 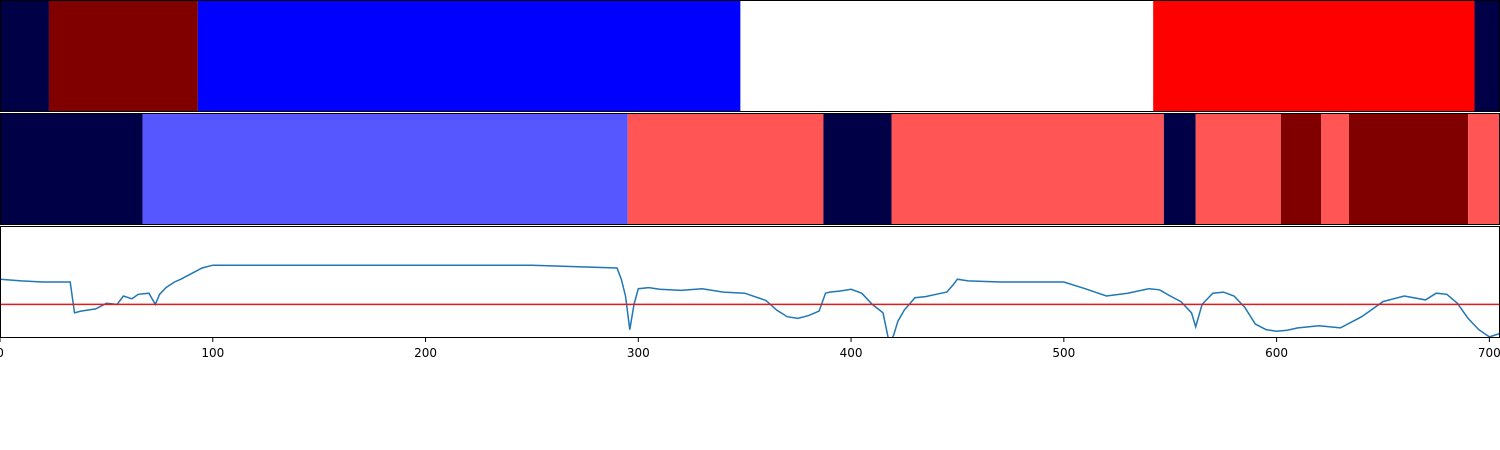 What do you see at coordinates (638, 353) in the screenshot?
I see `x-tick-label: 300` at bounding box center [638, 353].